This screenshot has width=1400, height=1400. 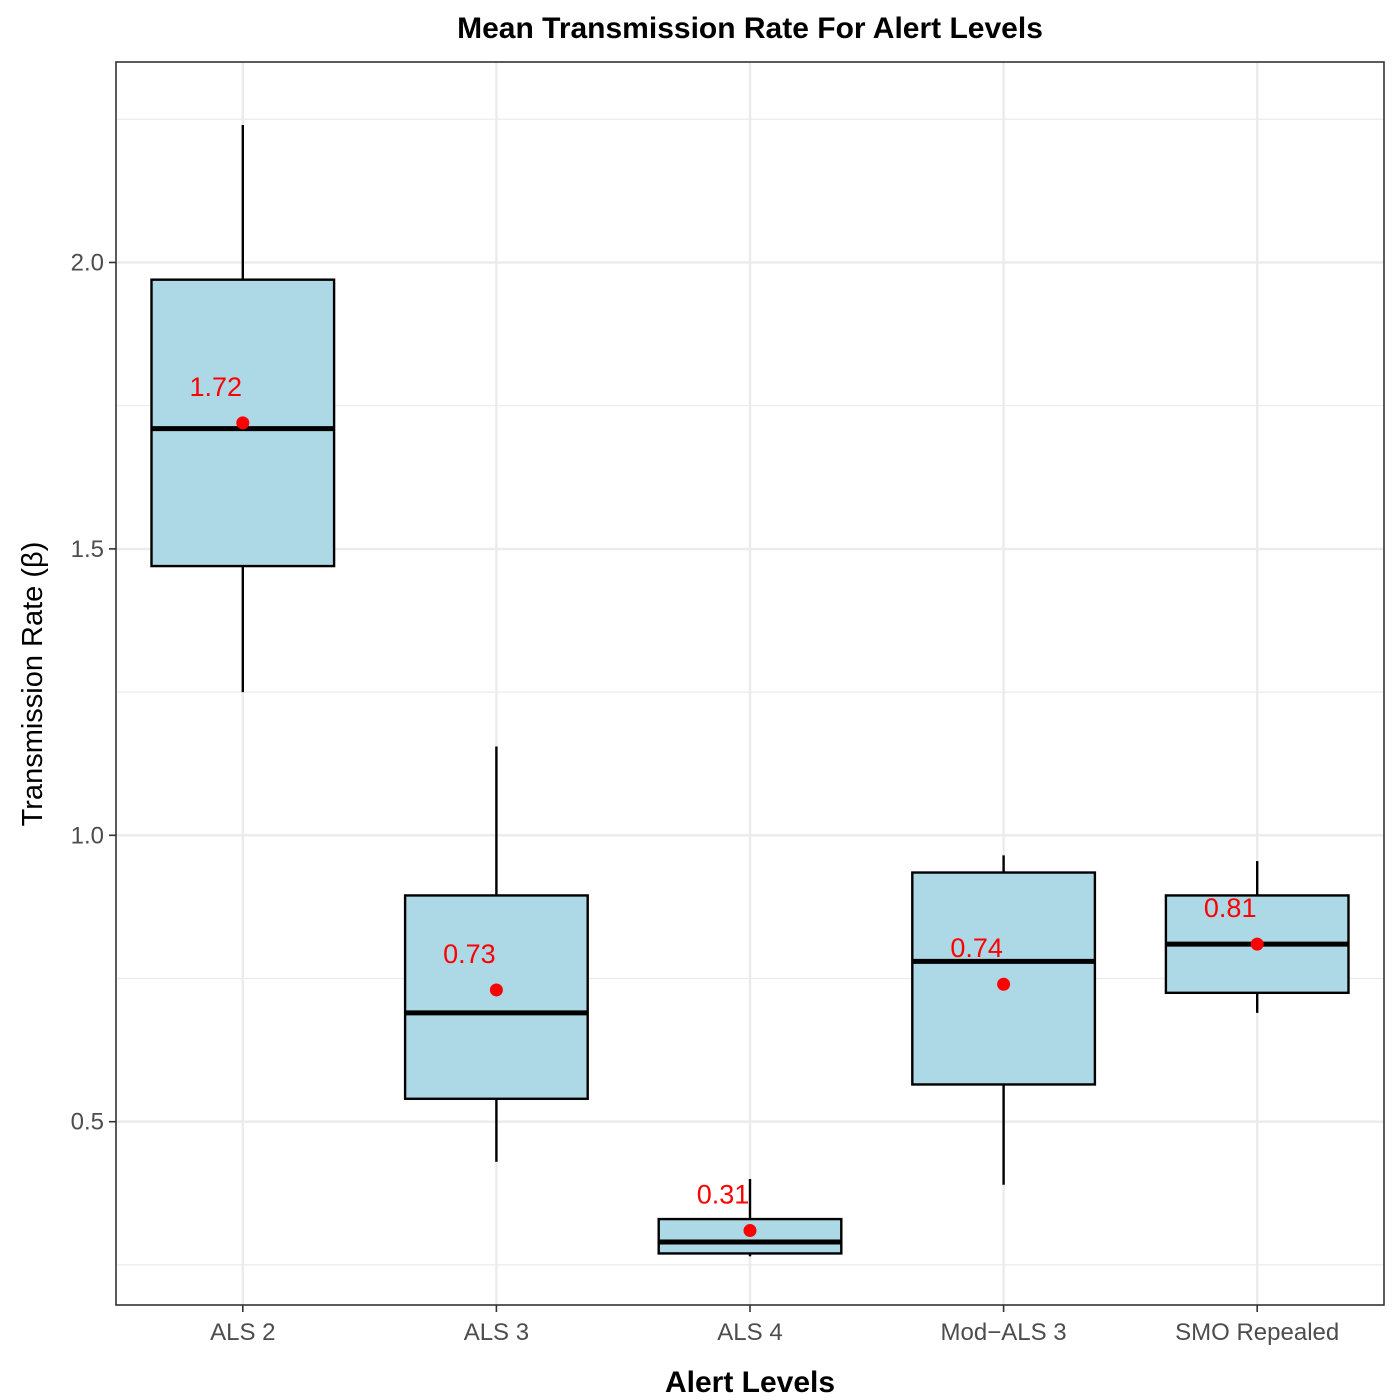 I want to click on mean-label: 0.74, so click(x=976, y=948).